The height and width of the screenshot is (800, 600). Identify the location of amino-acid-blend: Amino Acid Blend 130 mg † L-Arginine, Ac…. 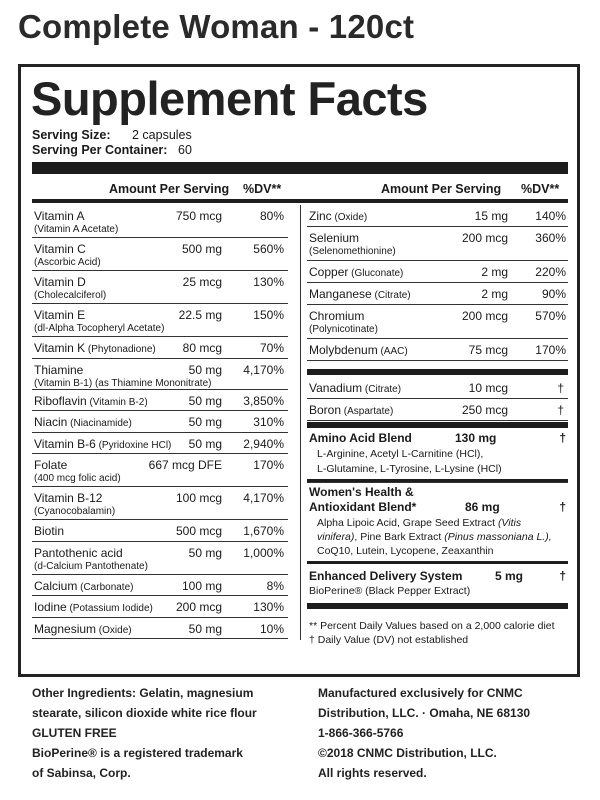
(437, 457).